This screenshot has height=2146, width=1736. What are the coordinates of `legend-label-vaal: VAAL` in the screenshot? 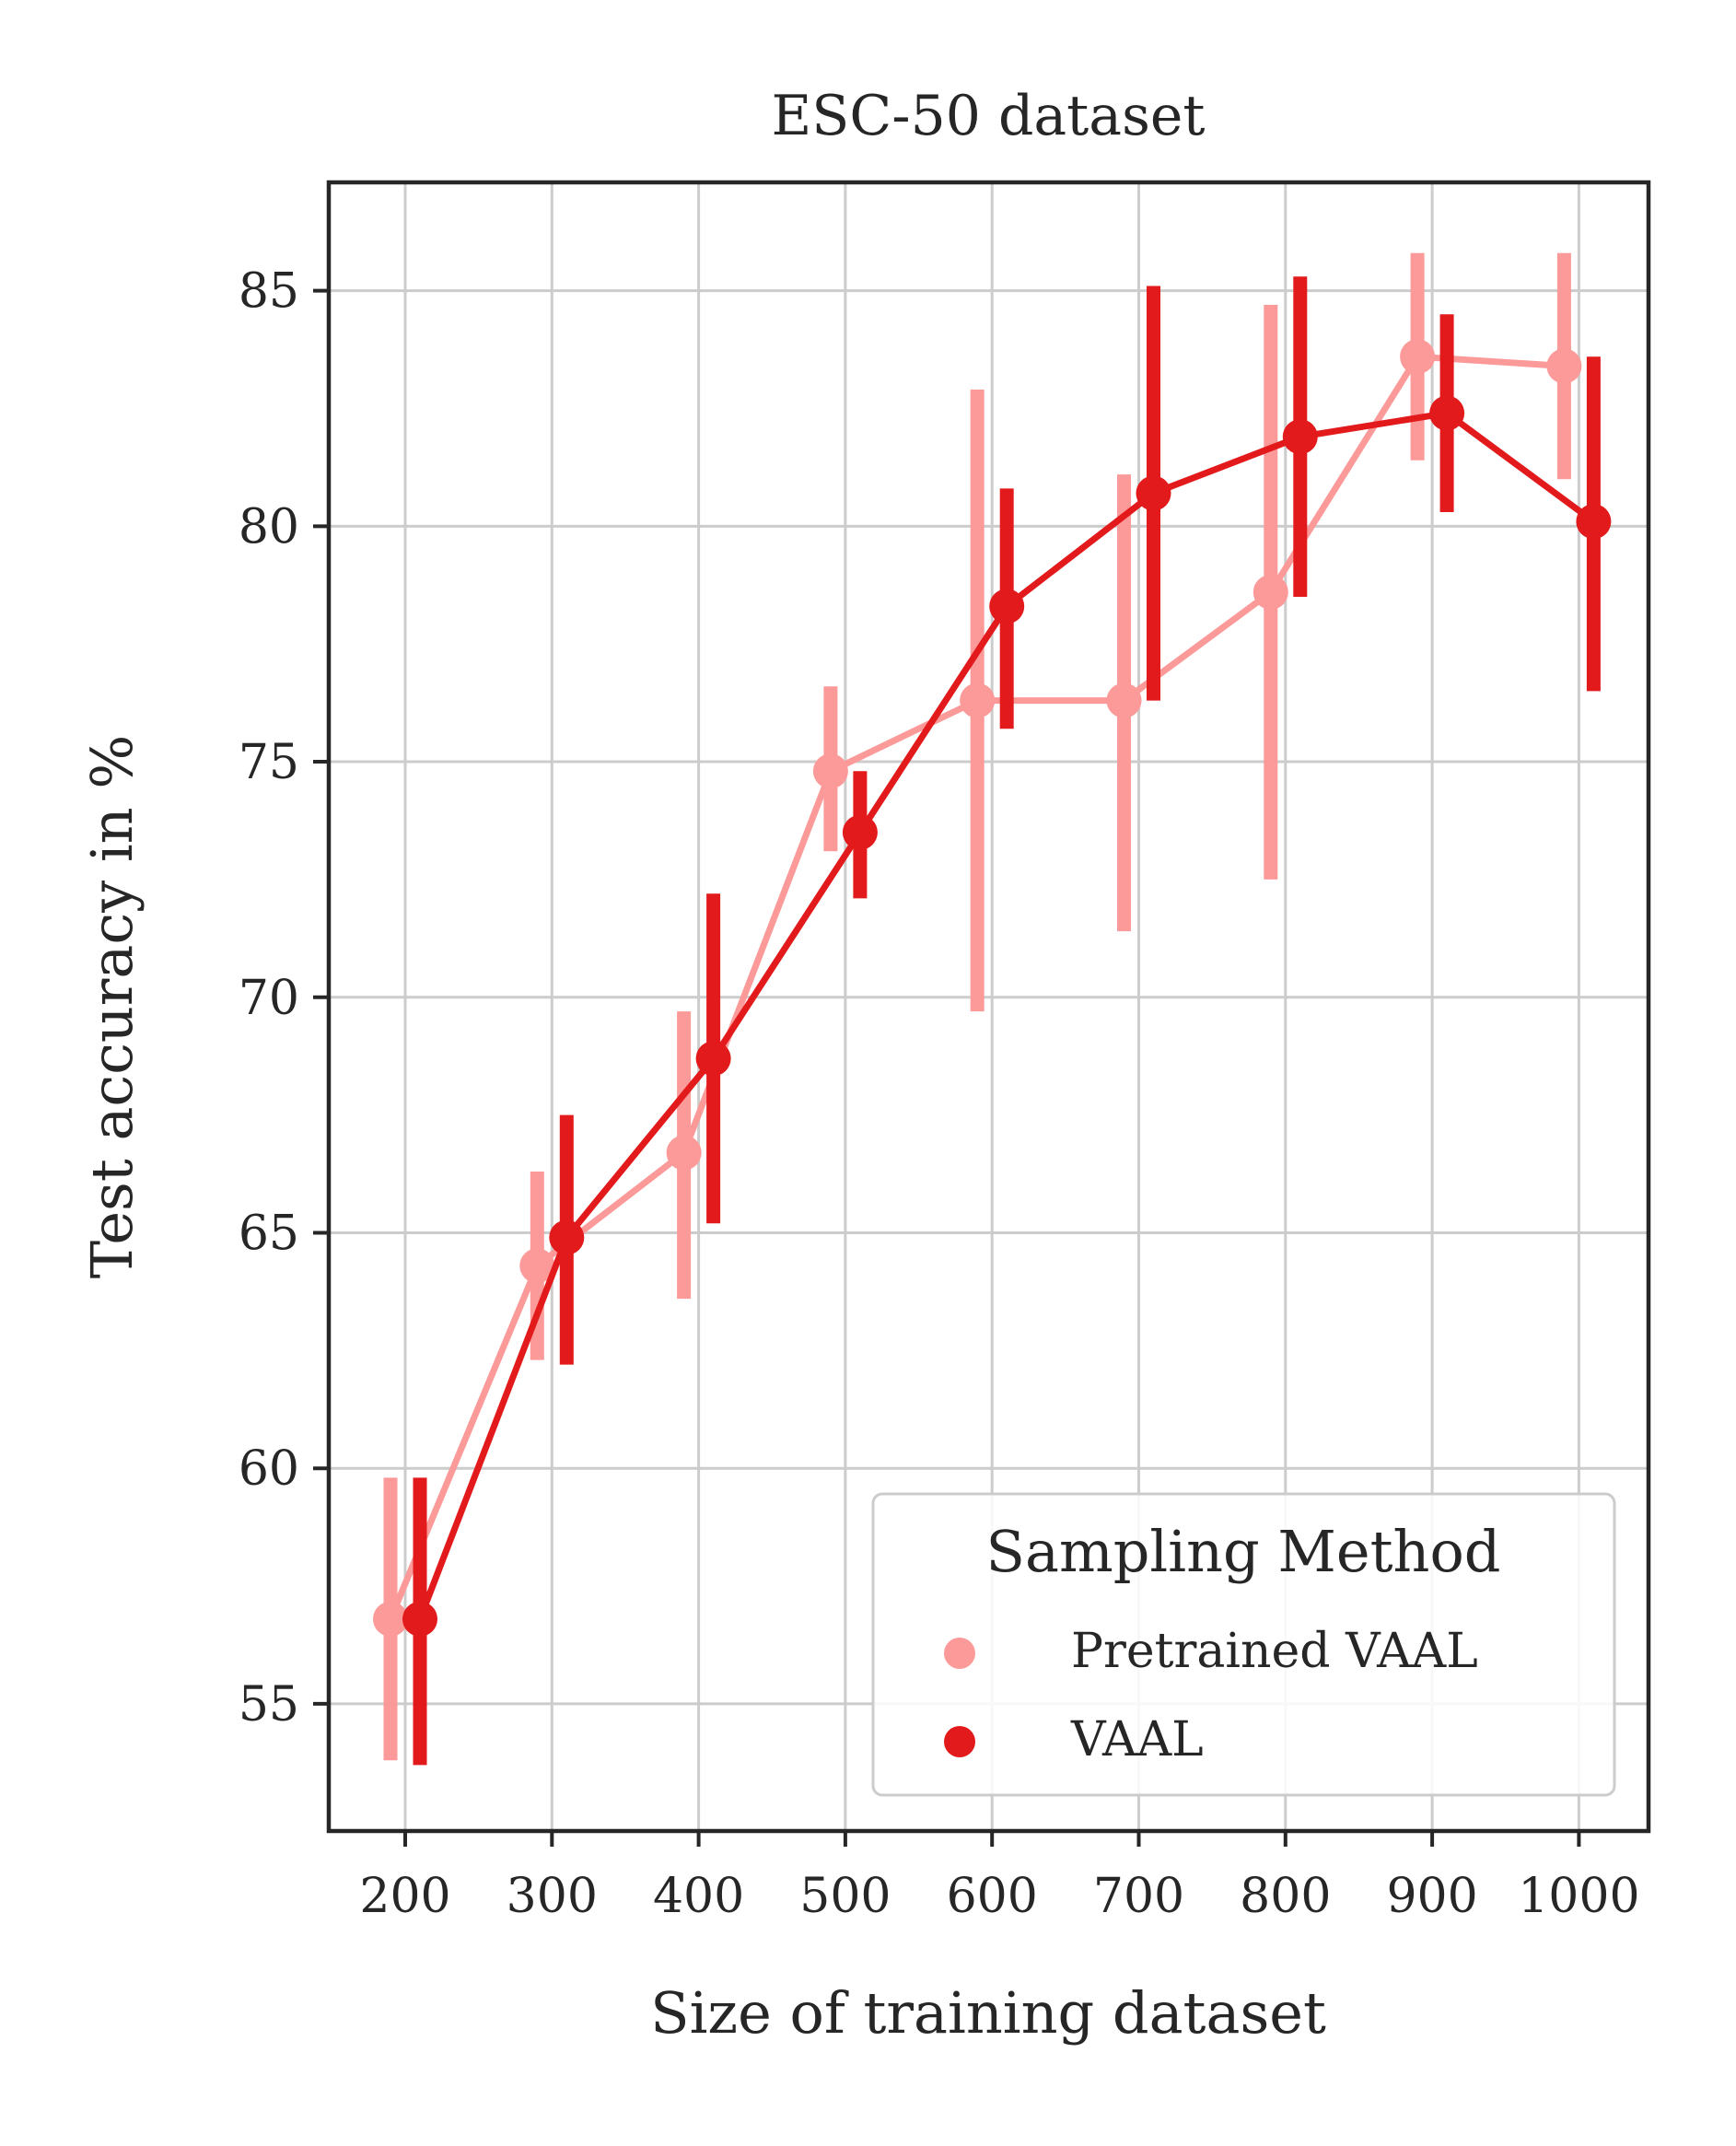 It's located at (1137, 1739).